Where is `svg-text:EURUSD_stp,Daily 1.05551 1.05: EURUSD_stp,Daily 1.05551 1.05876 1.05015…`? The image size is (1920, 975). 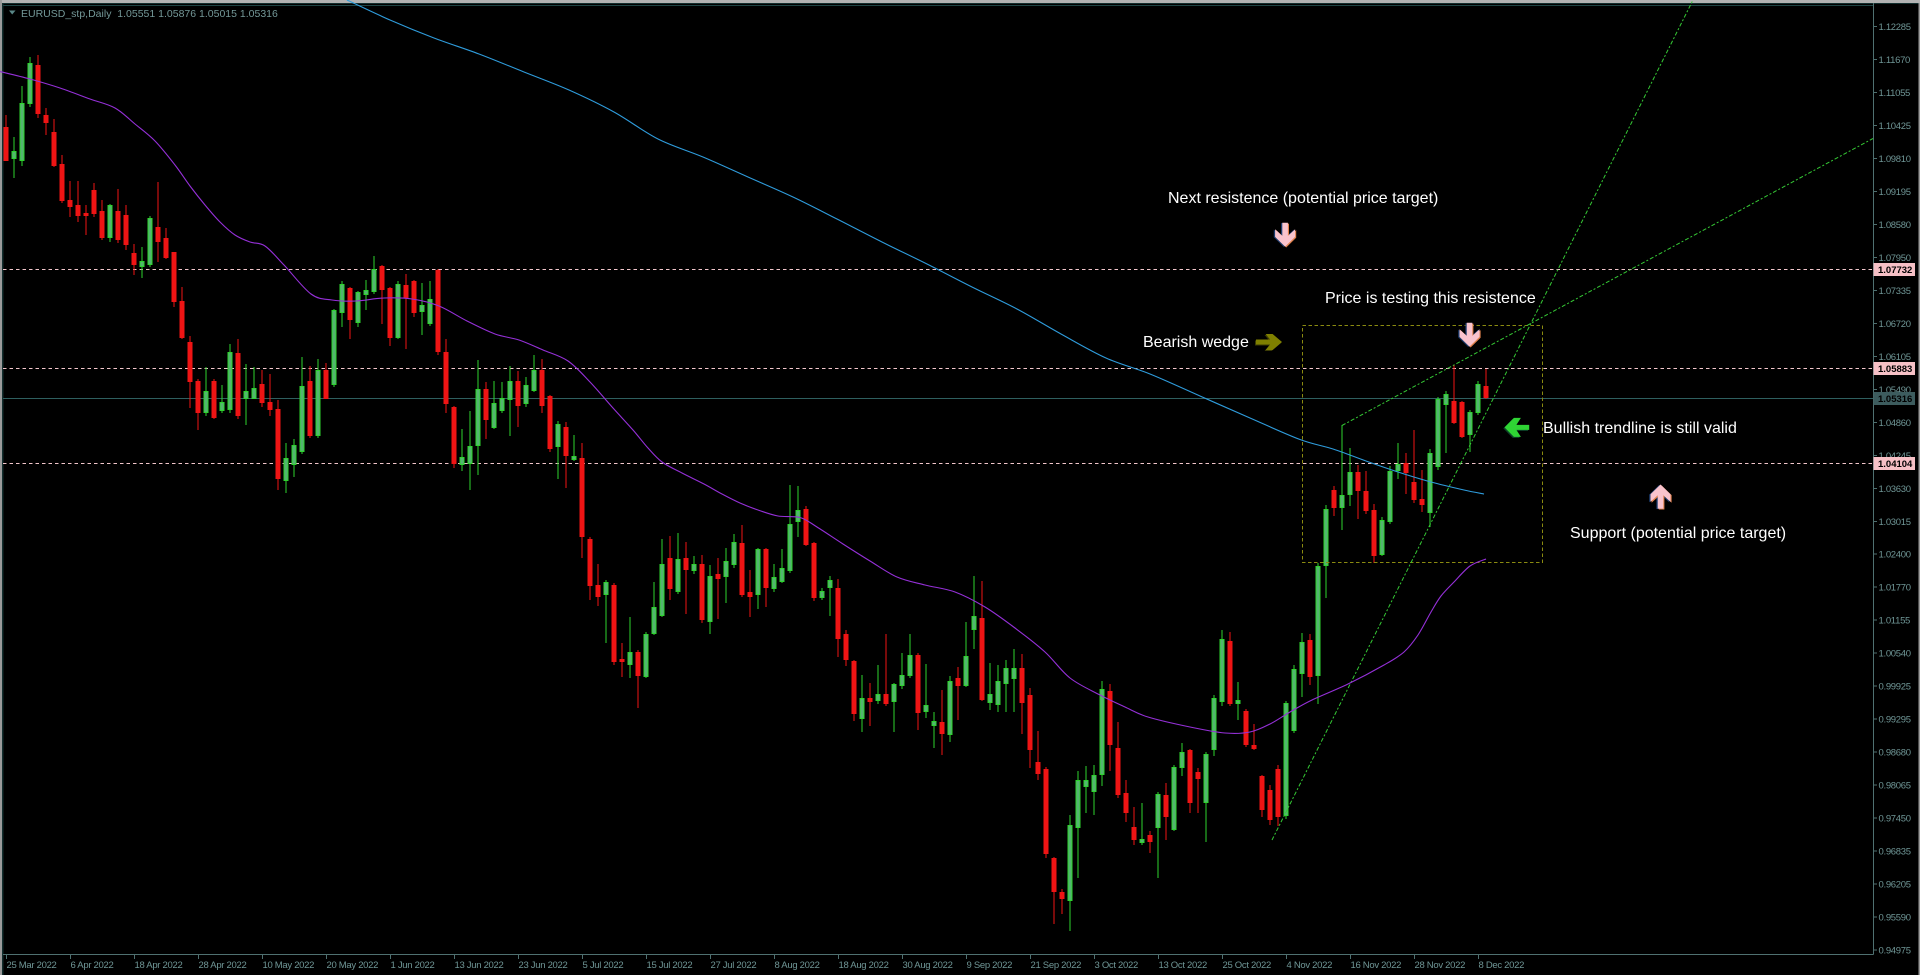
svg-text:EURUSD_stp,Daily 1.05551 1.05: EURUSD_stp,Daily 1.05551 1.05876 1.05015… is located at coordinates (149, 14).